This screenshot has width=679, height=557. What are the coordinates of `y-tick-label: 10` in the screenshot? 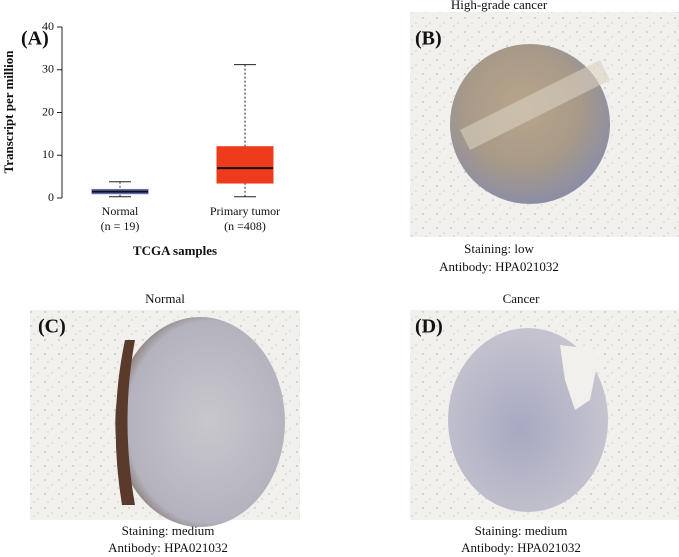 It's located at (48, 154).